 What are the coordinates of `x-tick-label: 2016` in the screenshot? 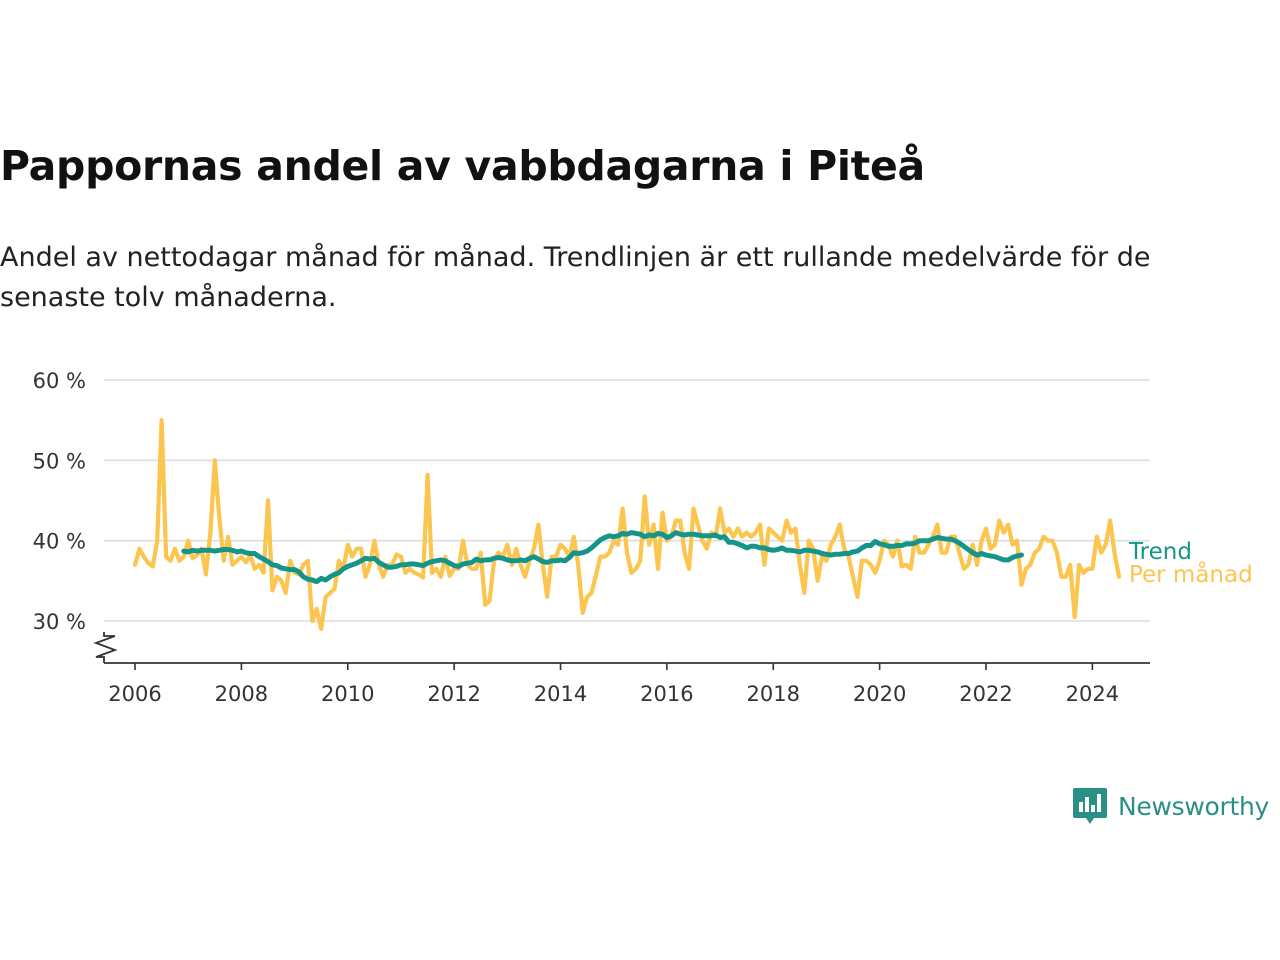 It's located at (666, 694).